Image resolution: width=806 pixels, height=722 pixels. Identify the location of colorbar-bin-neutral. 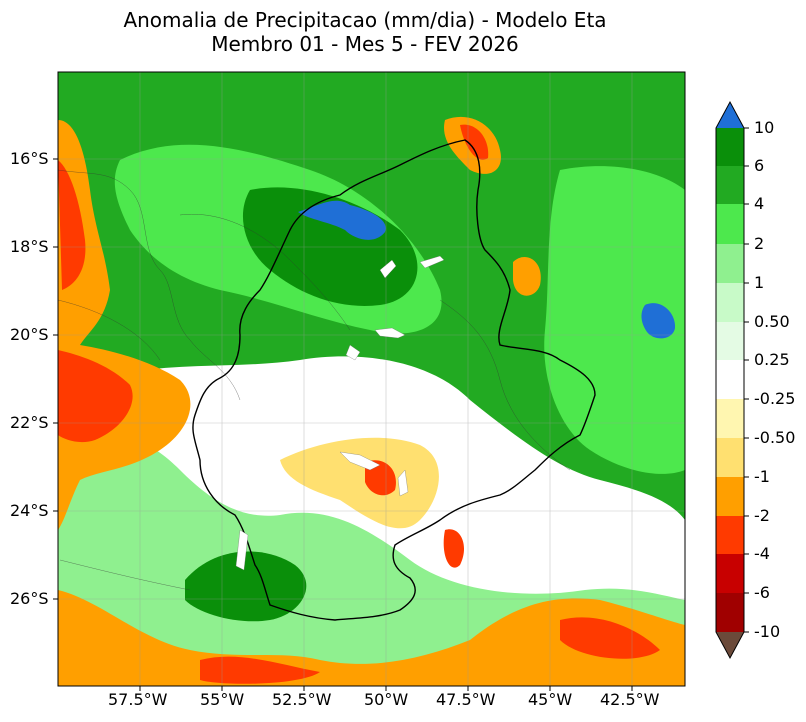
(730, 379).